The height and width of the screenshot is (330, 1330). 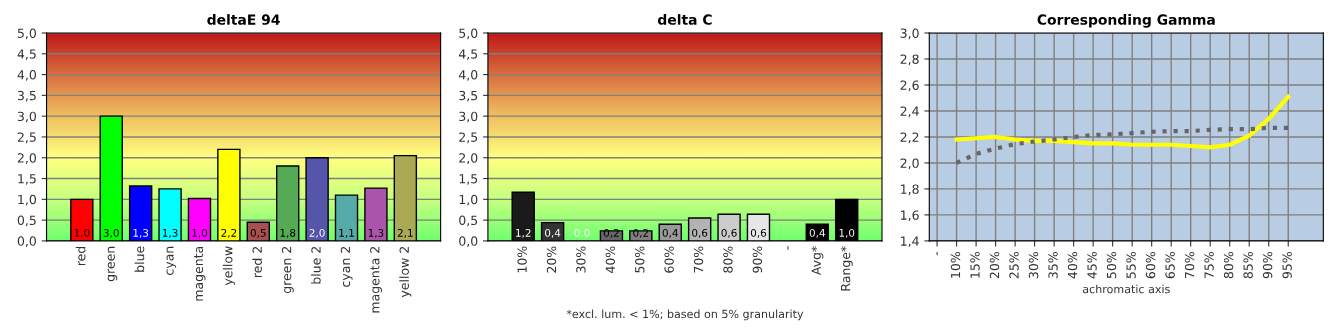 What do you see at coordinates (243, 19) in the screenshot?
I see `chart-title: deltaE 94` at bounding box center [243, 19].